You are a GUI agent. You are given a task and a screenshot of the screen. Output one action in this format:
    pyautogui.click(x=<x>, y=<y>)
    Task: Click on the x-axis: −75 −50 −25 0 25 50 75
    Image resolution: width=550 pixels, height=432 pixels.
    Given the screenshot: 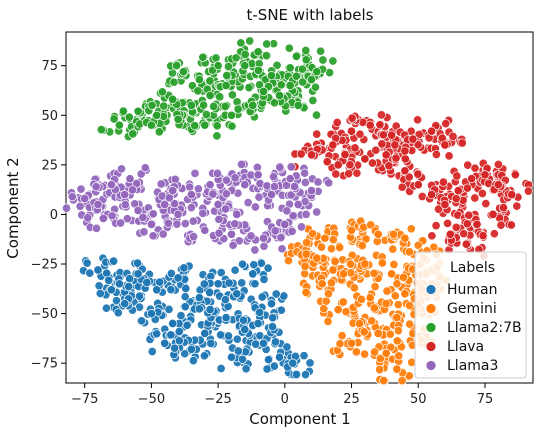 What is the action you would take?
    pyautogui.click(x=282, y=395)
    